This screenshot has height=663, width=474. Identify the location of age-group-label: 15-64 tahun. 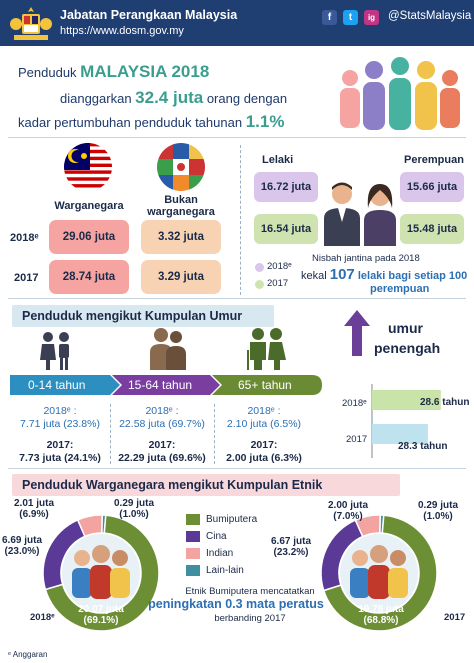
(160, 385).